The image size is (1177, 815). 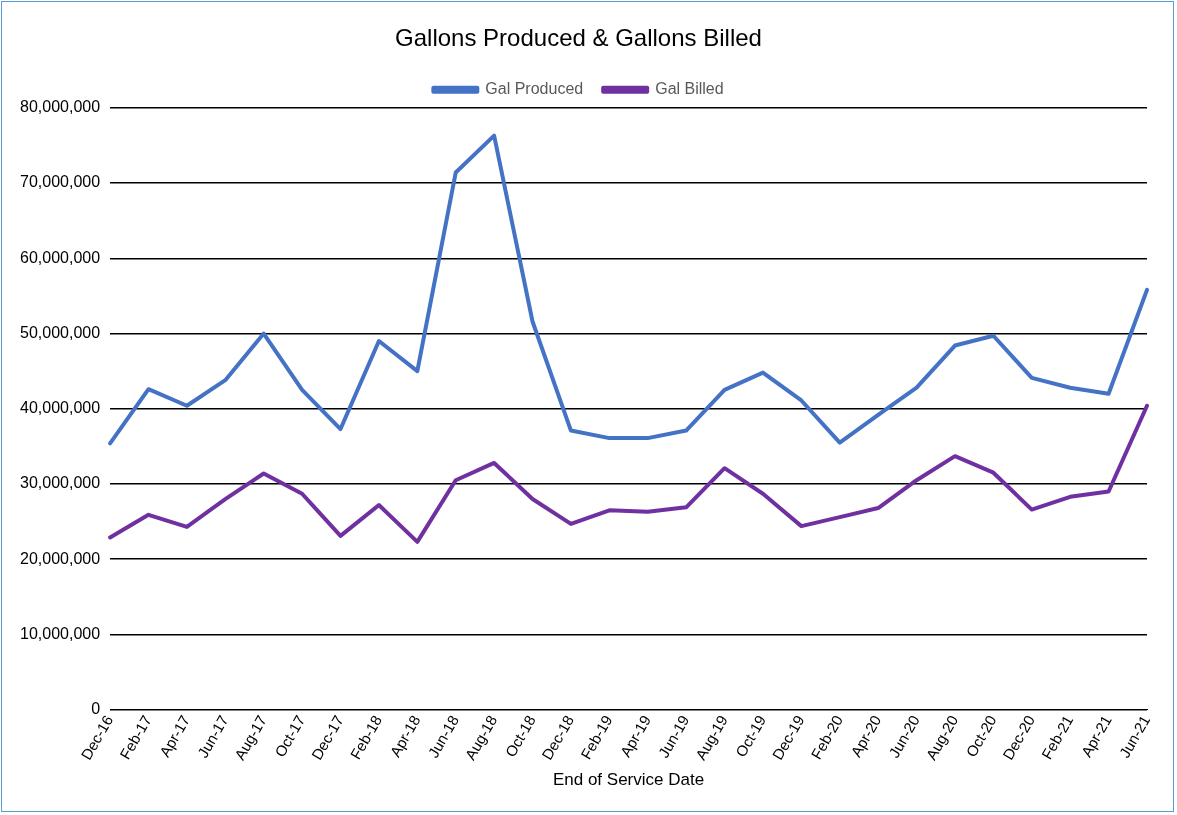 I want to click on y-tick-label: 30,000,000, so click(x=60, y=483).